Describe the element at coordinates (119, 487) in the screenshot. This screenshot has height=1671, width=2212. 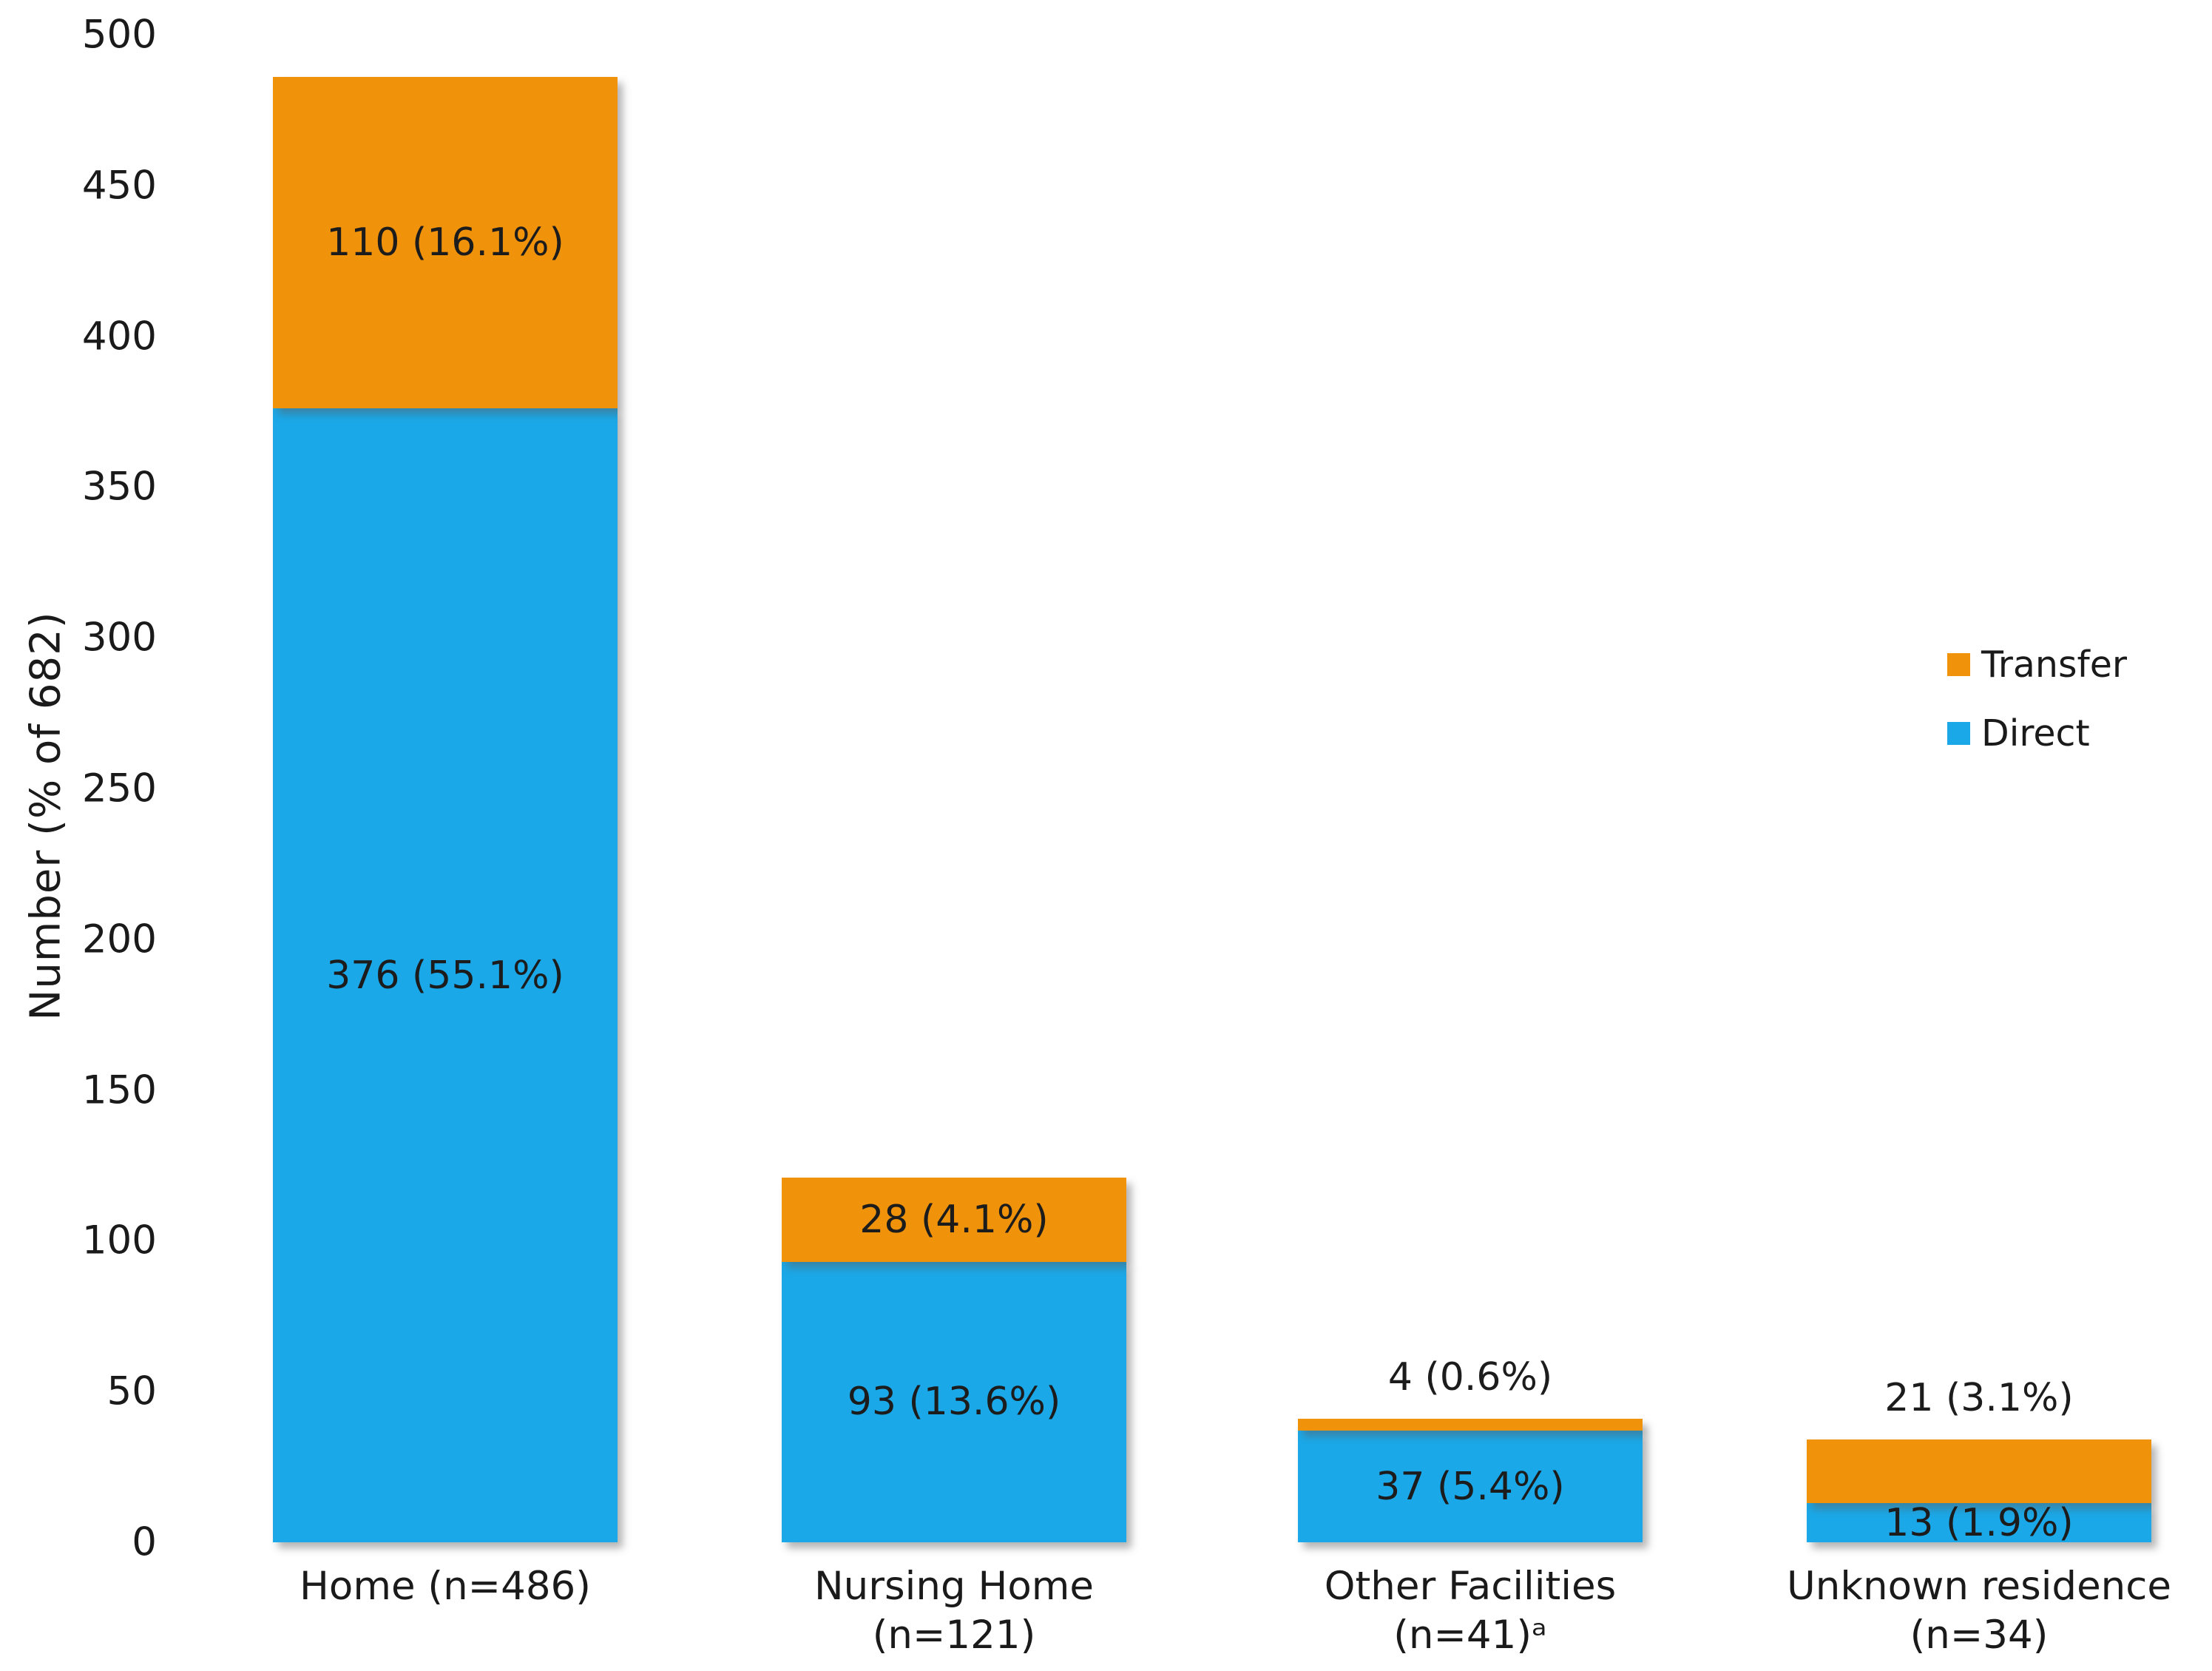
I see `y-axis-tick-label: 350` at that location.